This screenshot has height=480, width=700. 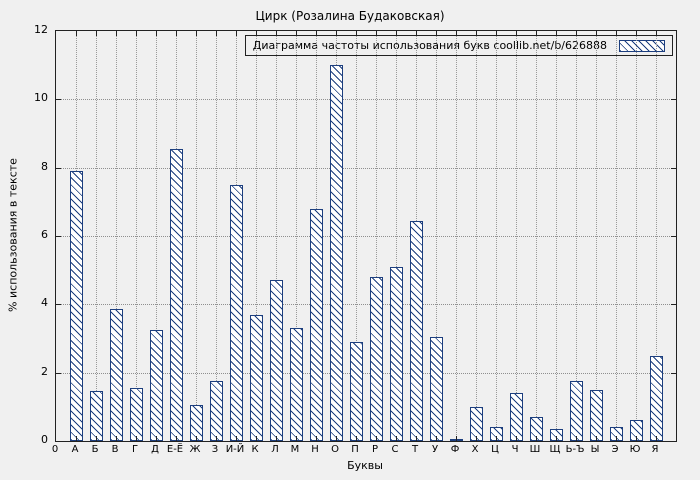 I want to click on x-tick-label: Ц, so click(x=495, y=449).